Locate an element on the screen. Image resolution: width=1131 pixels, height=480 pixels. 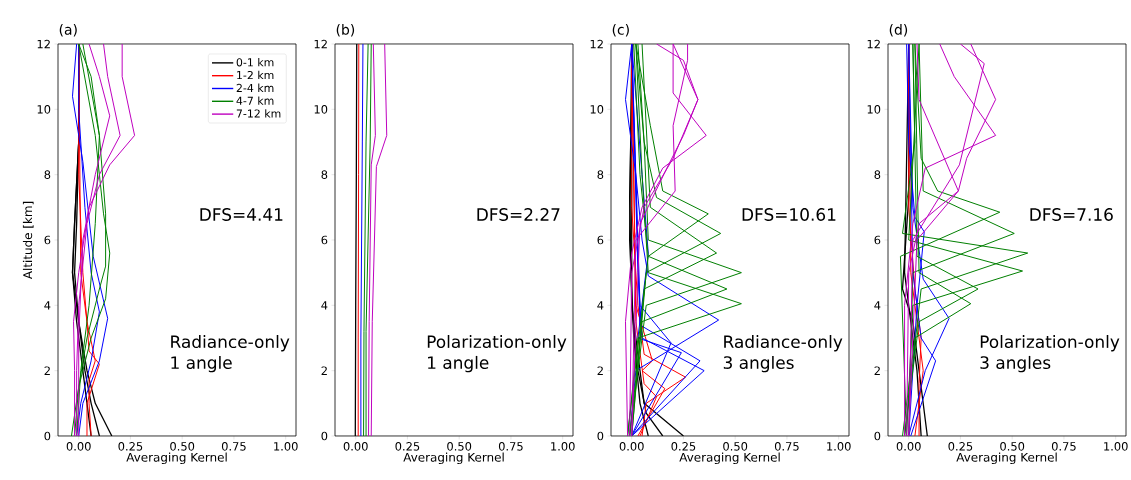
chart-title: (a) is located at coordinates (68, 30).